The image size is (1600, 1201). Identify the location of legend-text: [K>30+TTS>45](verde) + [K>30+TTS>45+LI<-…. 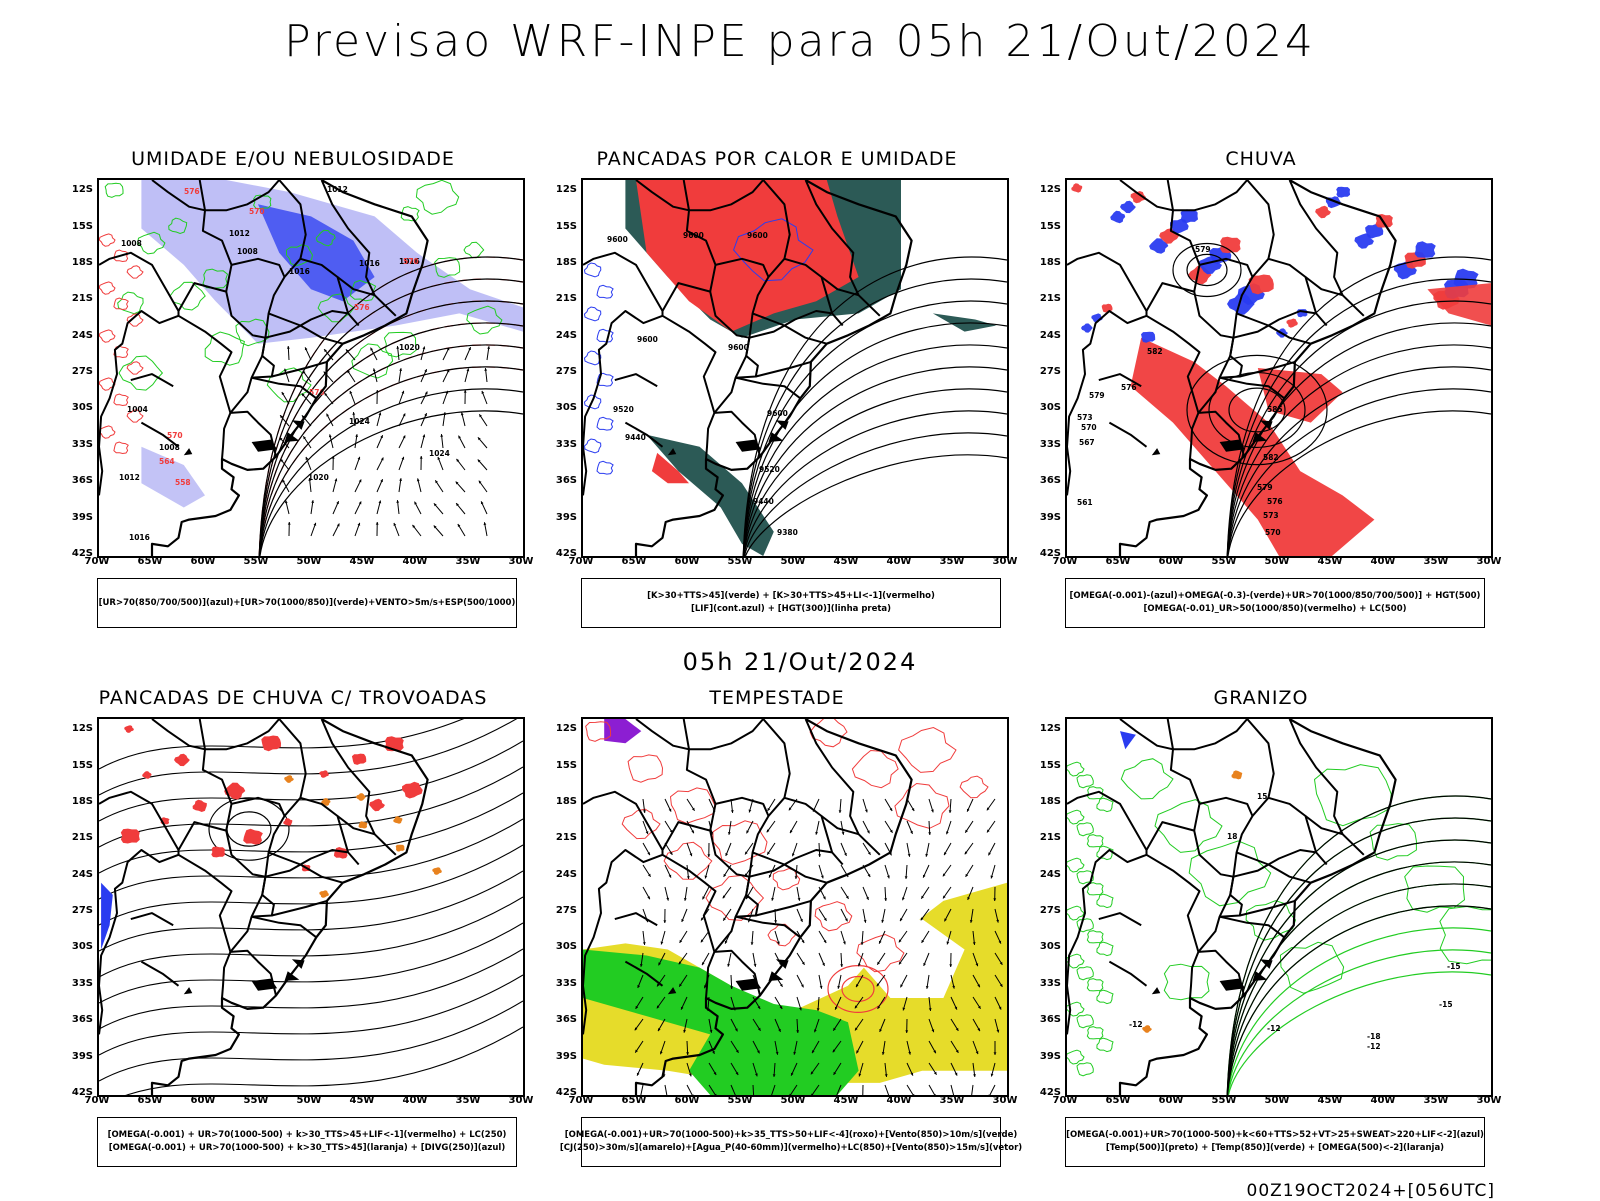
(791, 596).